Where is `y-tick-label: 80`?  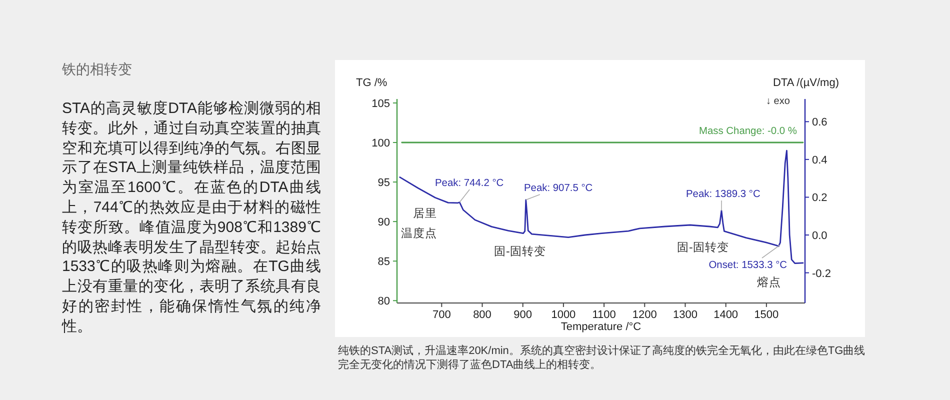
y-tick-label: 80 is located at coordinates (384, 302).